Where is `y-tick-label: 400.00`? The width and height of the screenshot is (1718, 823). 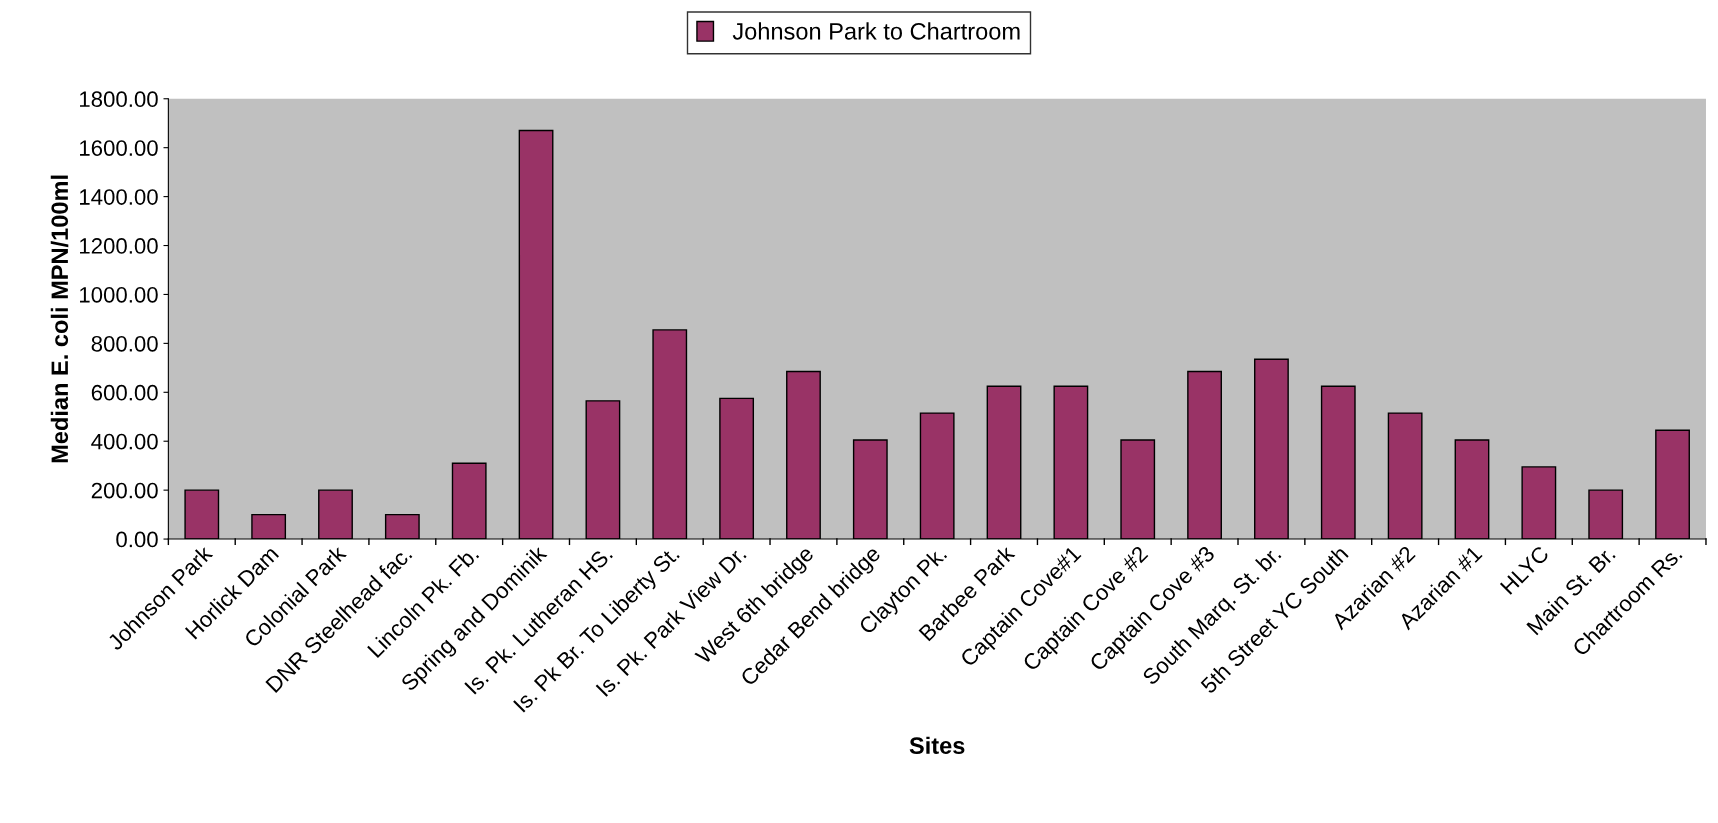
y-tick-label: 400.00 is located at coordinates (124, 441).